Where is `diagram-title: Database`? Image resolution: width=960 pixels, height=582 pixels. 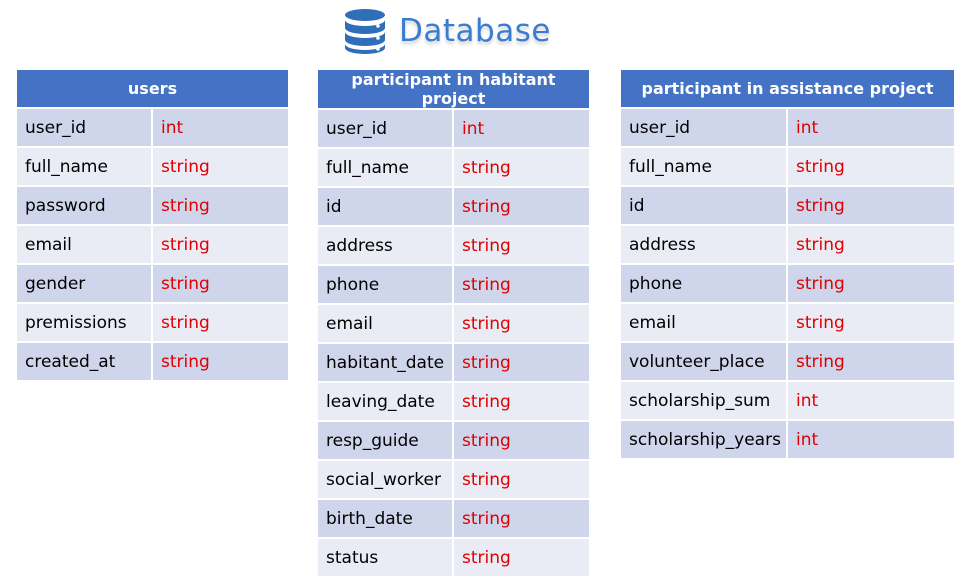 diagram-title: Database is located at coordinates (447, 31).